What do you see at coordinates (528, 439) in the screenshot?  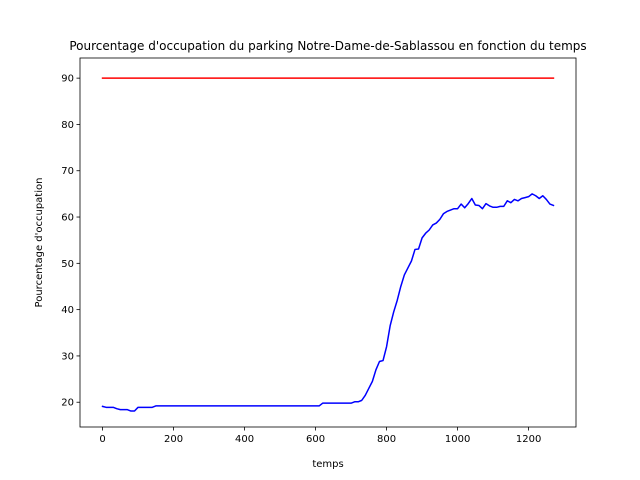 I see `x-tick-label: 1200` at bounding box center [528, 439].